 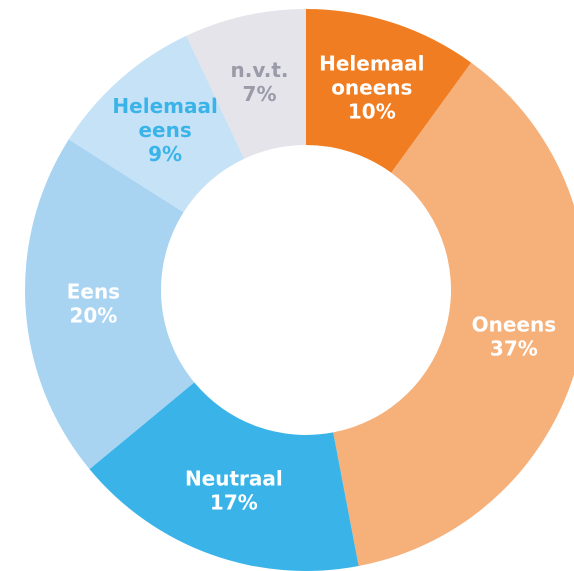 I want to click on slice-value: 9%, so click(x=165, y=154).